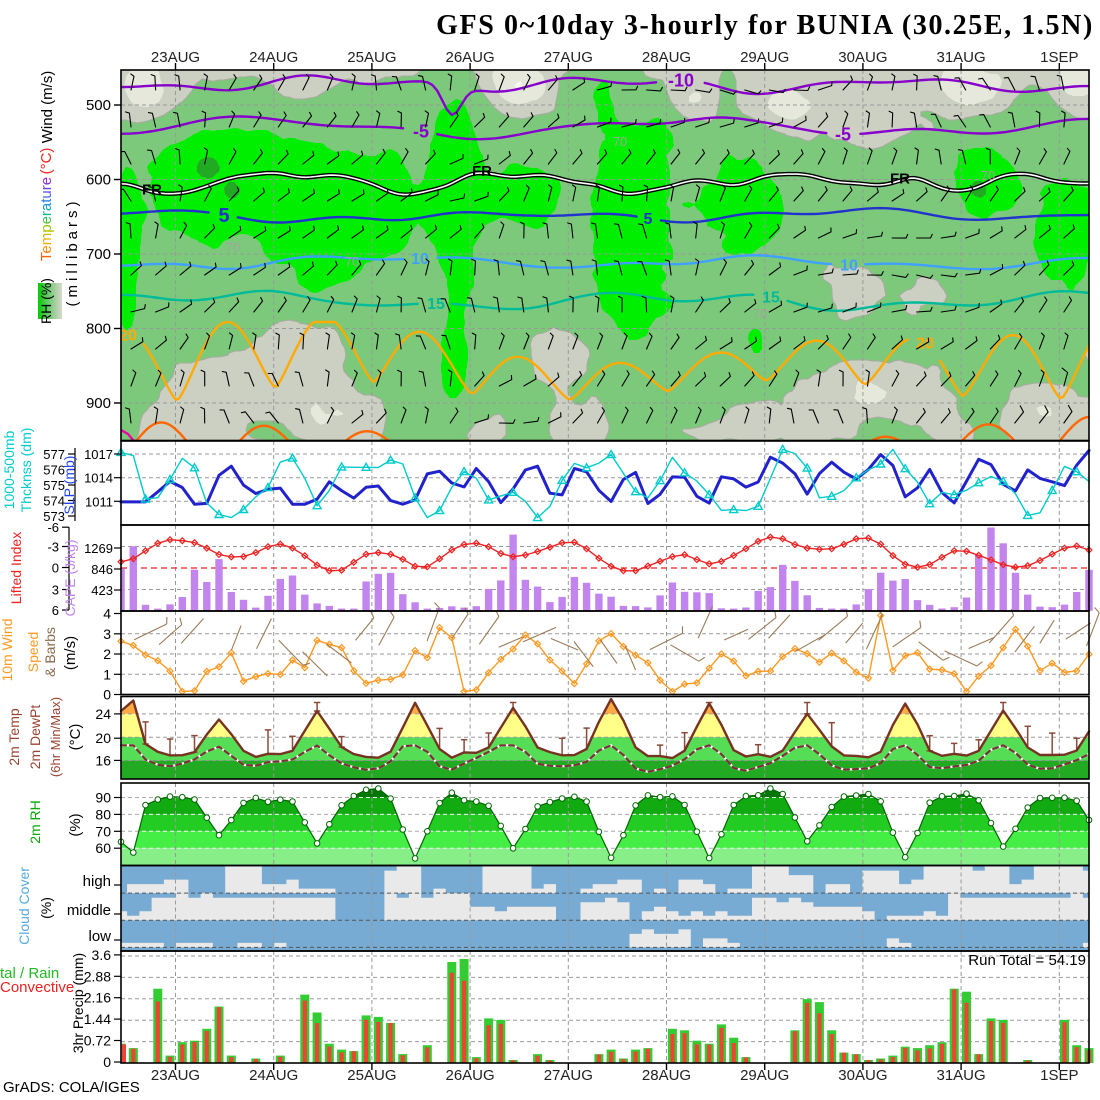 The image size is (1100, 1100). I want to click on svg-text: 1.44, so click(97, 1019).